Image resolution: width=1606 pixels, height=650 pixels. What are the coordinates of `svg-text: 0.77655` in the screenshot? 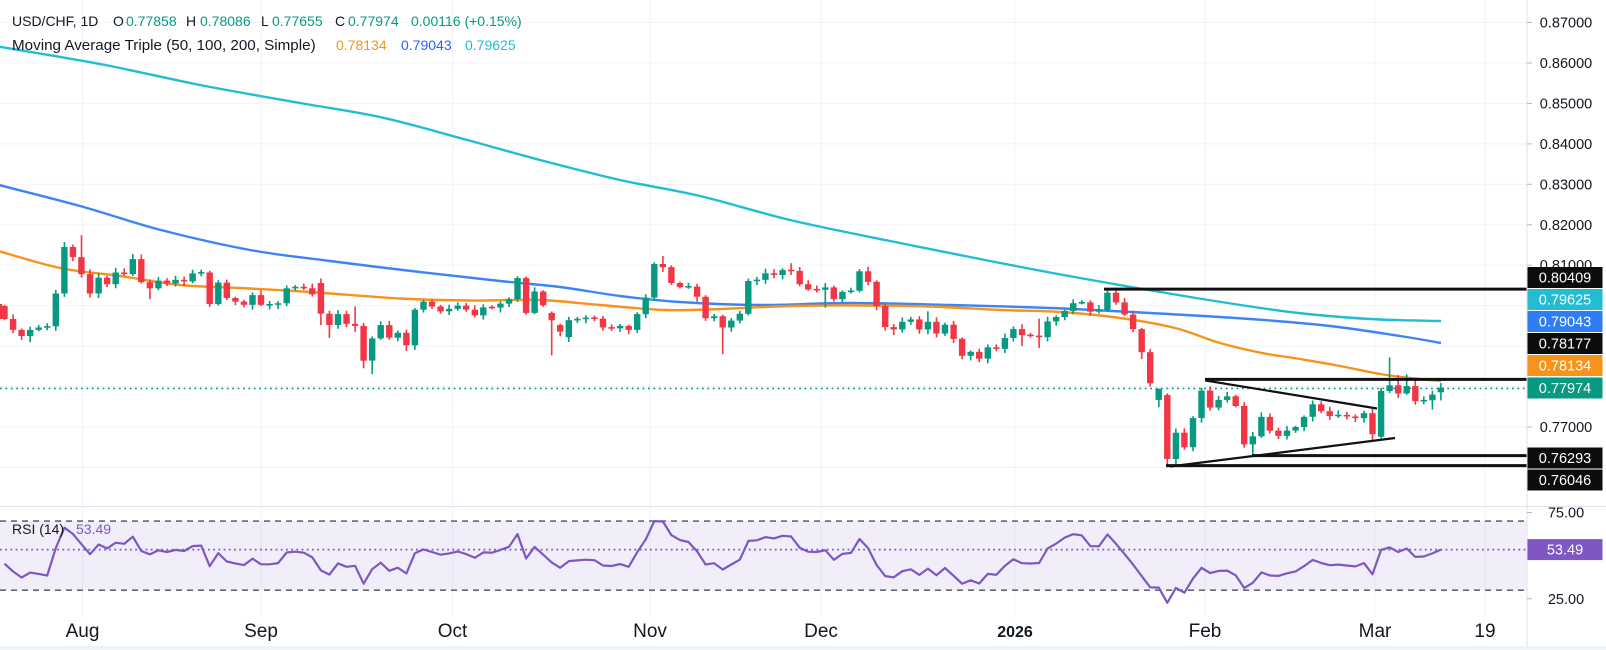 It's located at (297, 21).